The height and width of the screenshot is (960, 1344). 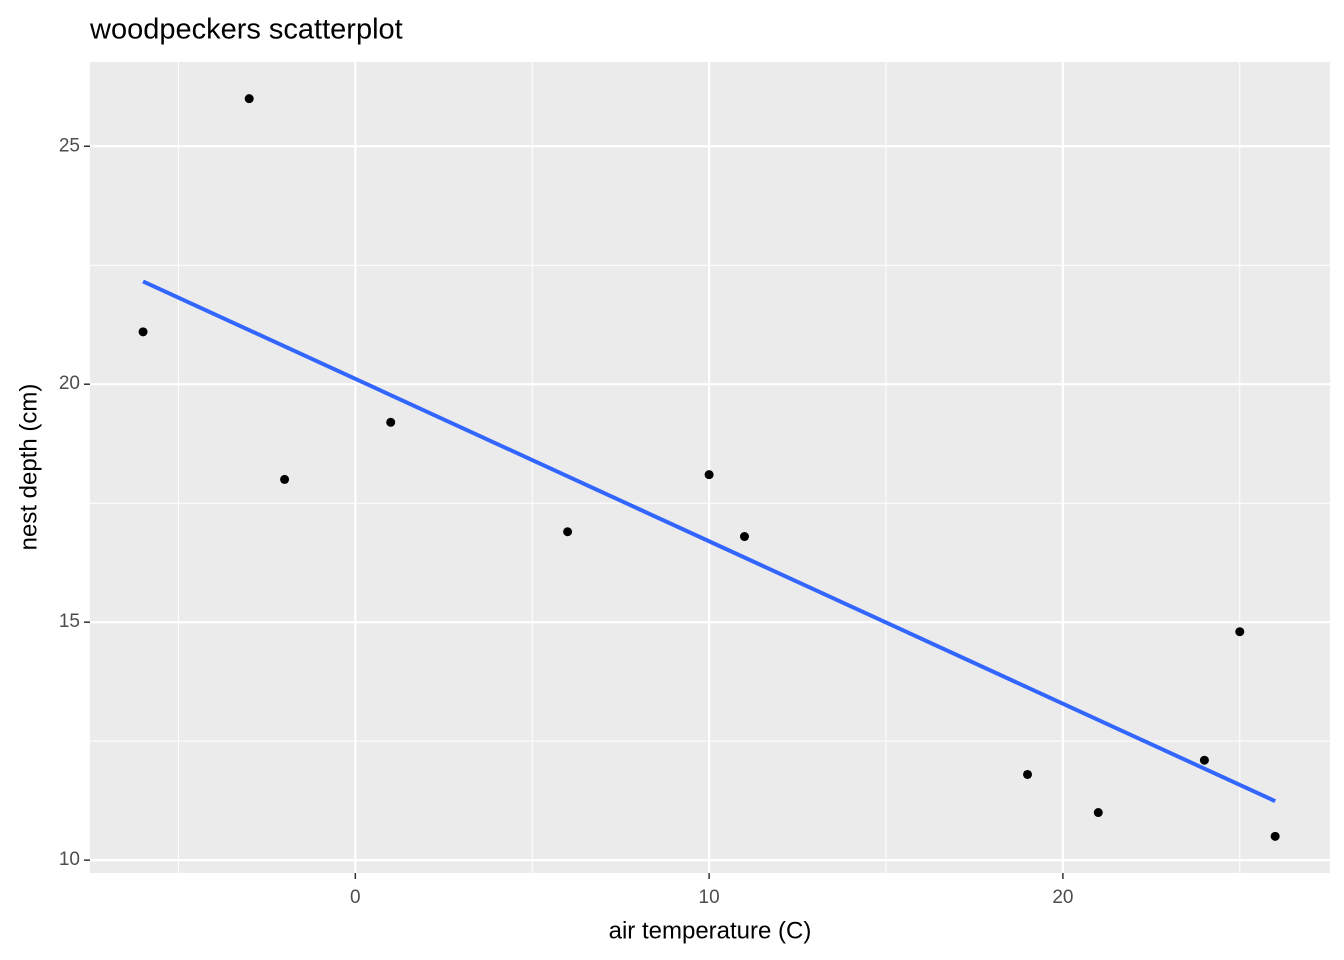 I want to click on x-tick-label: 0, so click(x=355, y=897).